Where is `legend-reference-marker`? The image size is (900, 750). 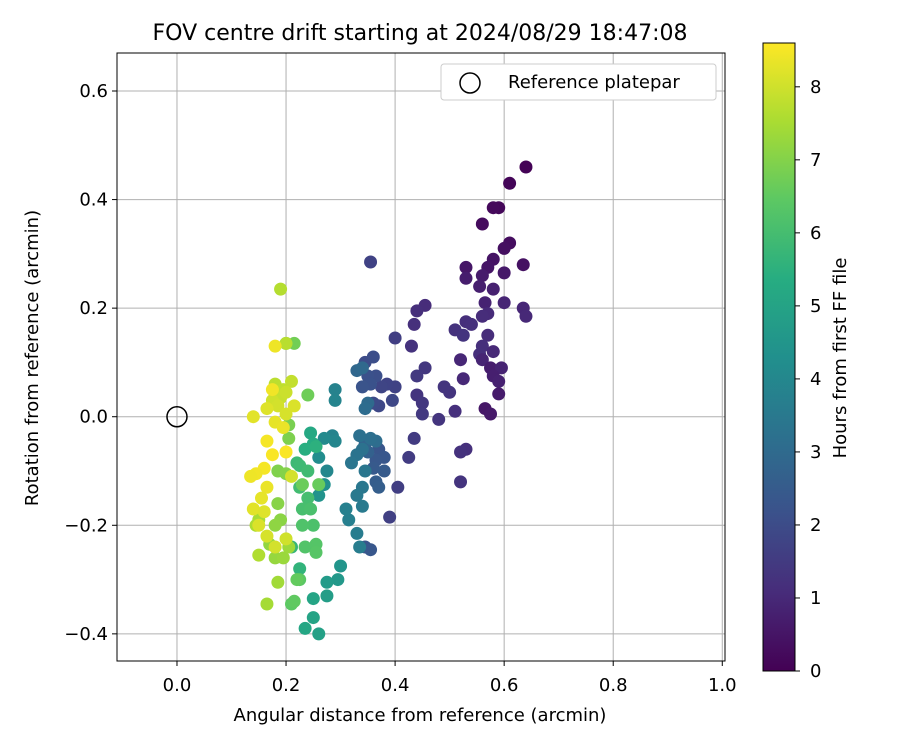
legend-reference-marker is located at coordinates (470, 83).